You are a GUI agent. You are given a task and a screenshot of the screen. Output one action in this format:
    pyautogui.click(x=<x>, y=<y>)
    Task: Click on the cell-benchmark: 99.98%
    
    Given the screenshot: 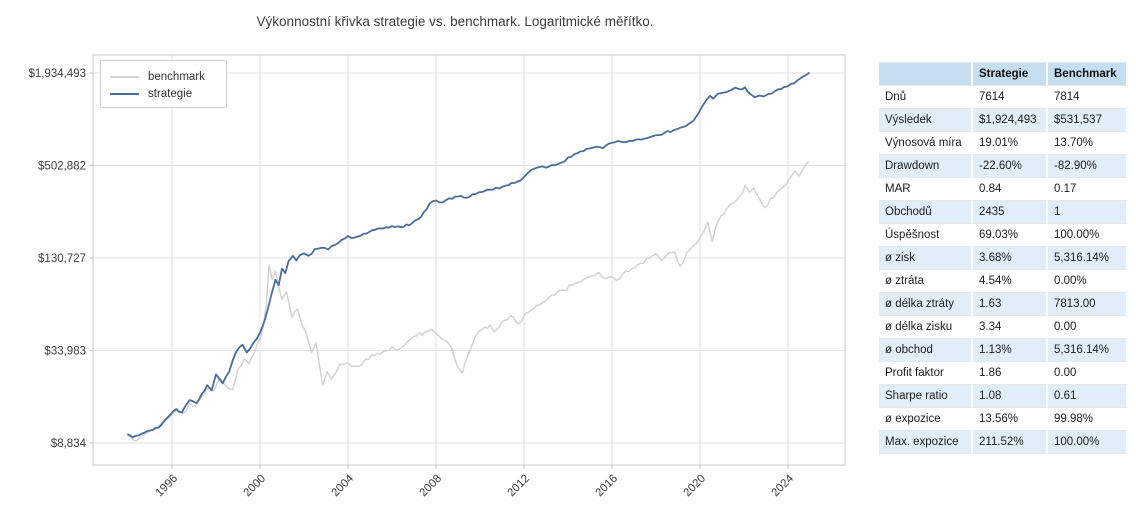 What is the action you would take?
    pyautogui.click(x=1088, y=419)
    